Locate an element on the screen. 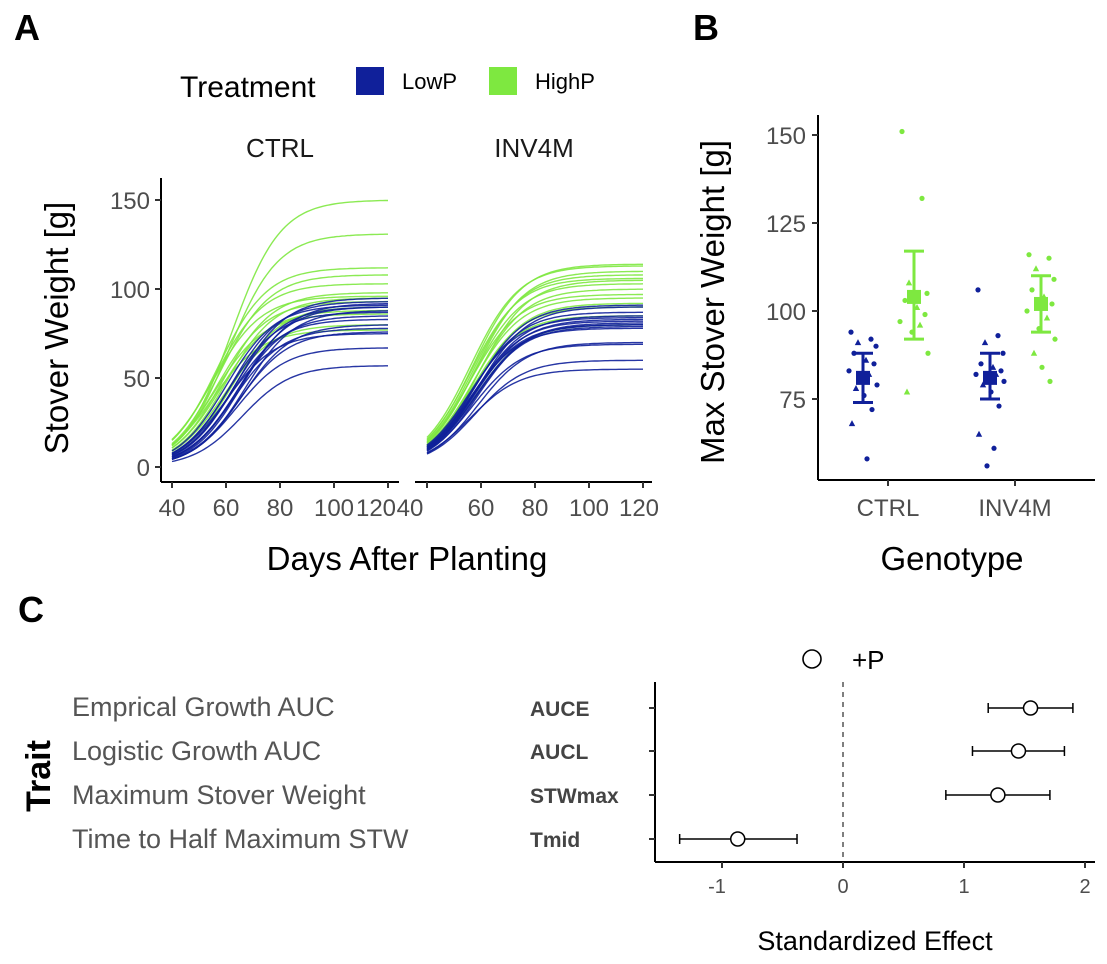  a-x-tick-label-ctrl-80: 80 is located at coordinates (280, 508).